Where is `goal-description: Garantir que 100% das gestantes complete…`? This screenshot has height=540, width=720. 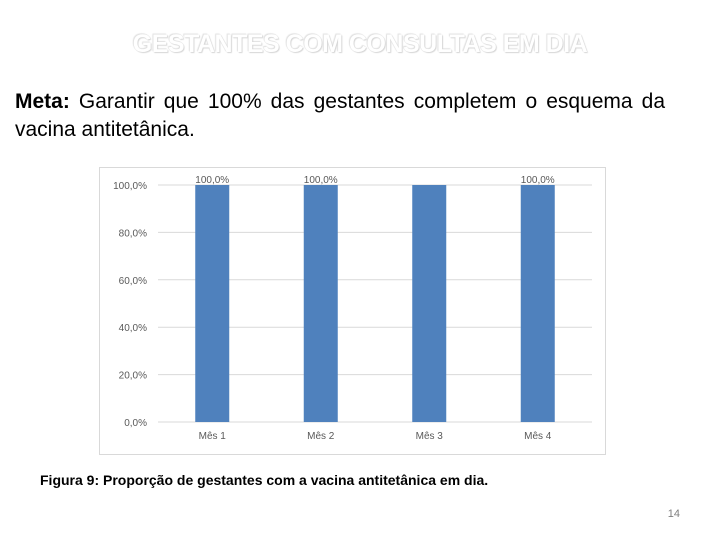 goal-description: Garantir que 100% das gestantes complete… is located at coordinates (340, 115).